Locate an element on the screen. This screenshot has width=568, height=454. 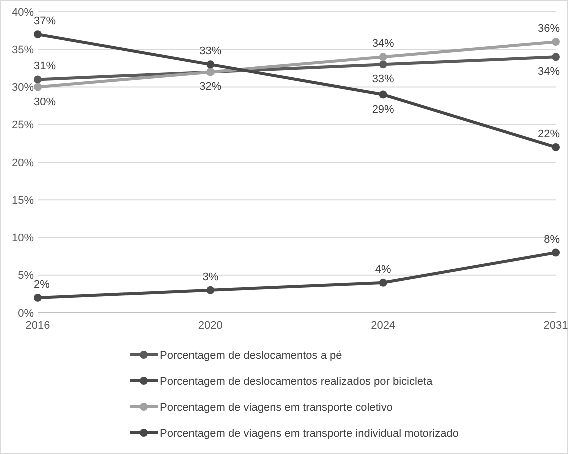
data-label: 36% is located at coordinates (549, 29).